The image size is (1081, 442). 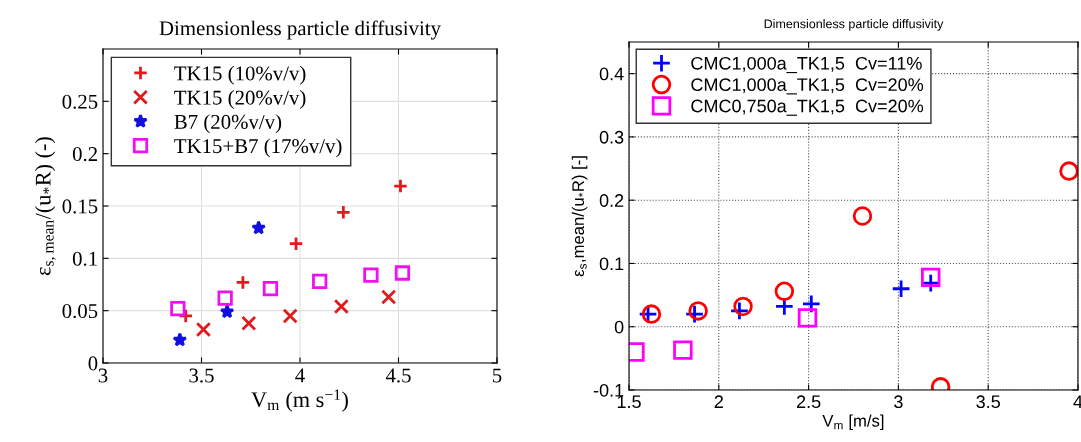 I want to click on legend-label: TK15 (10%v/v), so click(x=240, y=75).